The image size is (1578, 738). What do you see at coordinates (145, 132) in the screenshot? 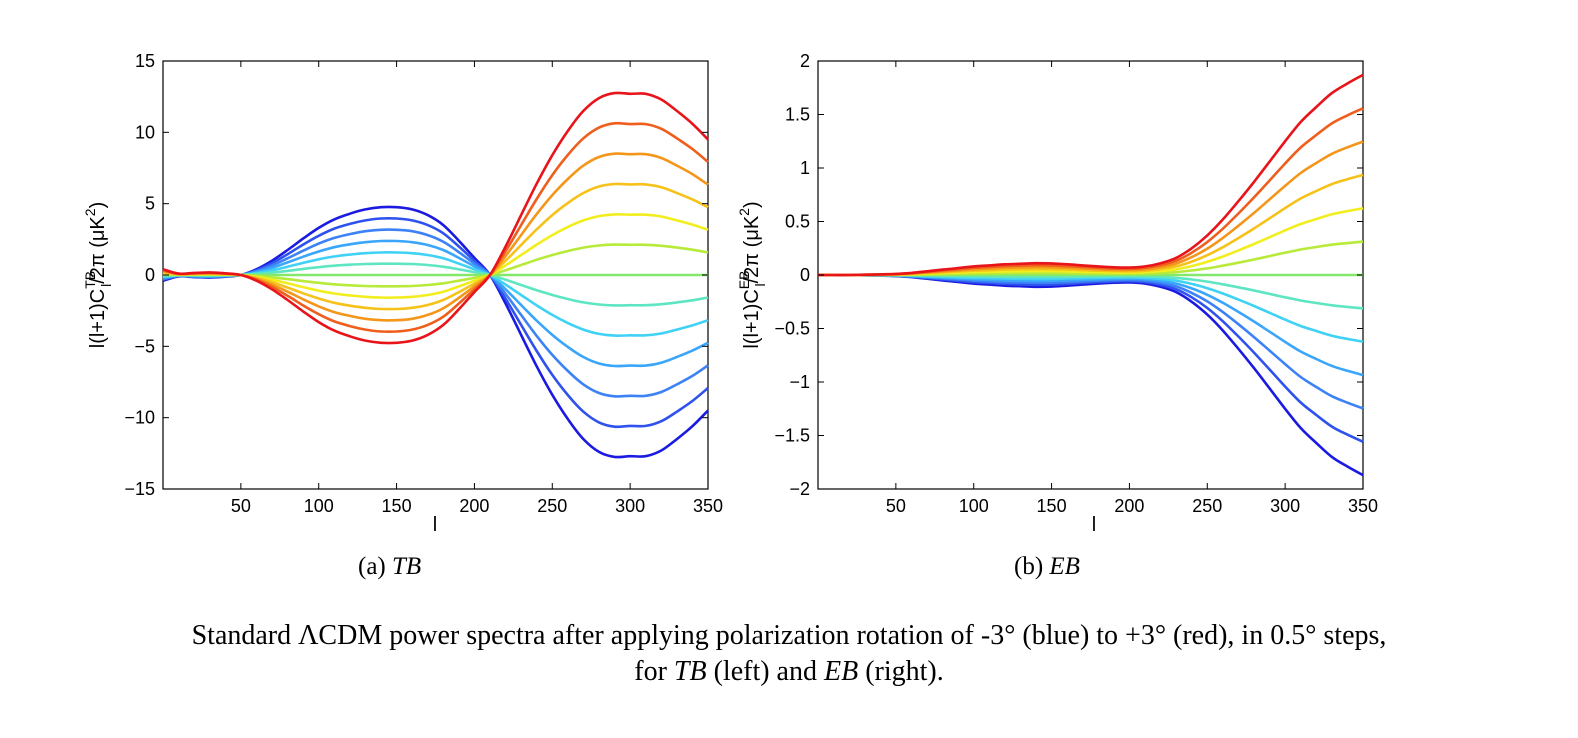
I see `tb-y-tick-label: 10` at bounding box center [145, 132].